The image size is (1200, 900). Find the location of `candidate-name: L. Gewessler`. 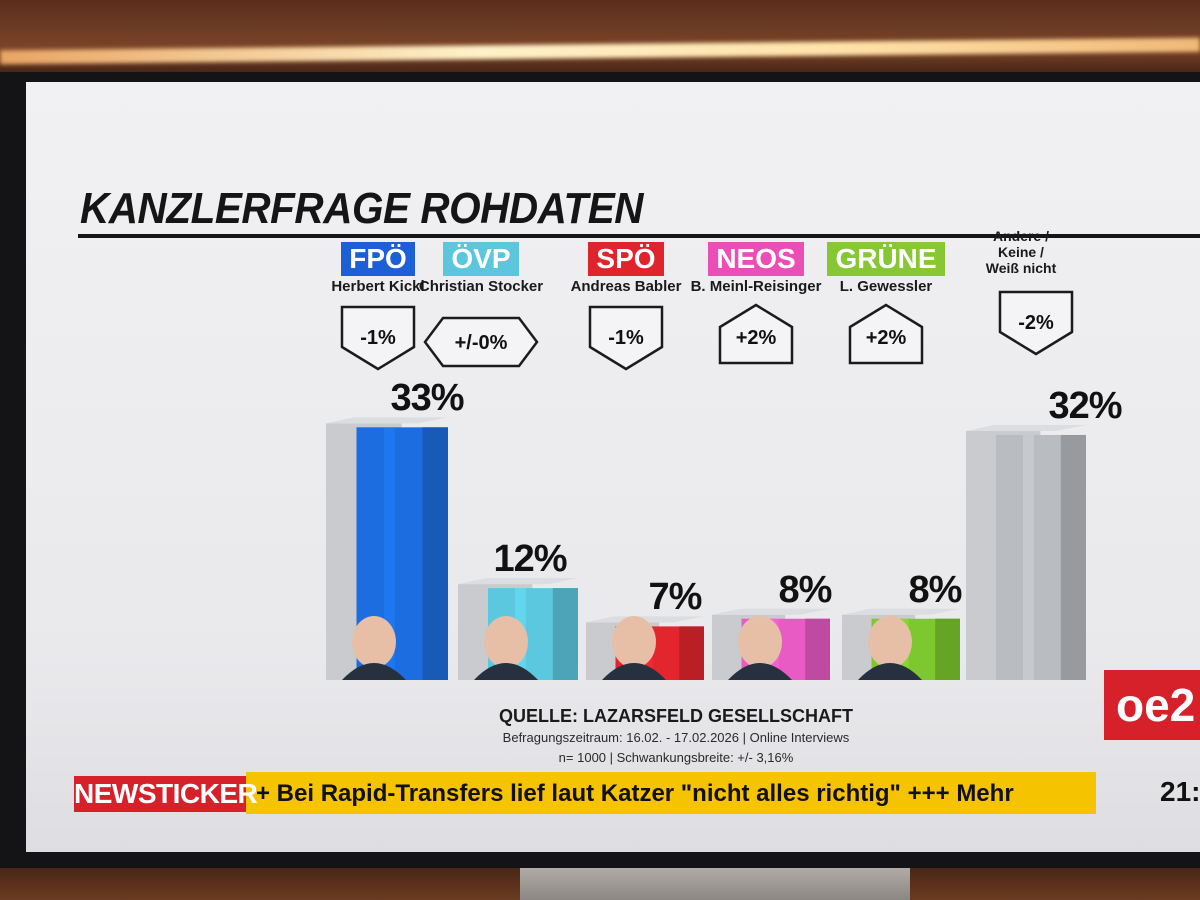

candidate-name: L. Gewessler is located at coordinates (886, 286).